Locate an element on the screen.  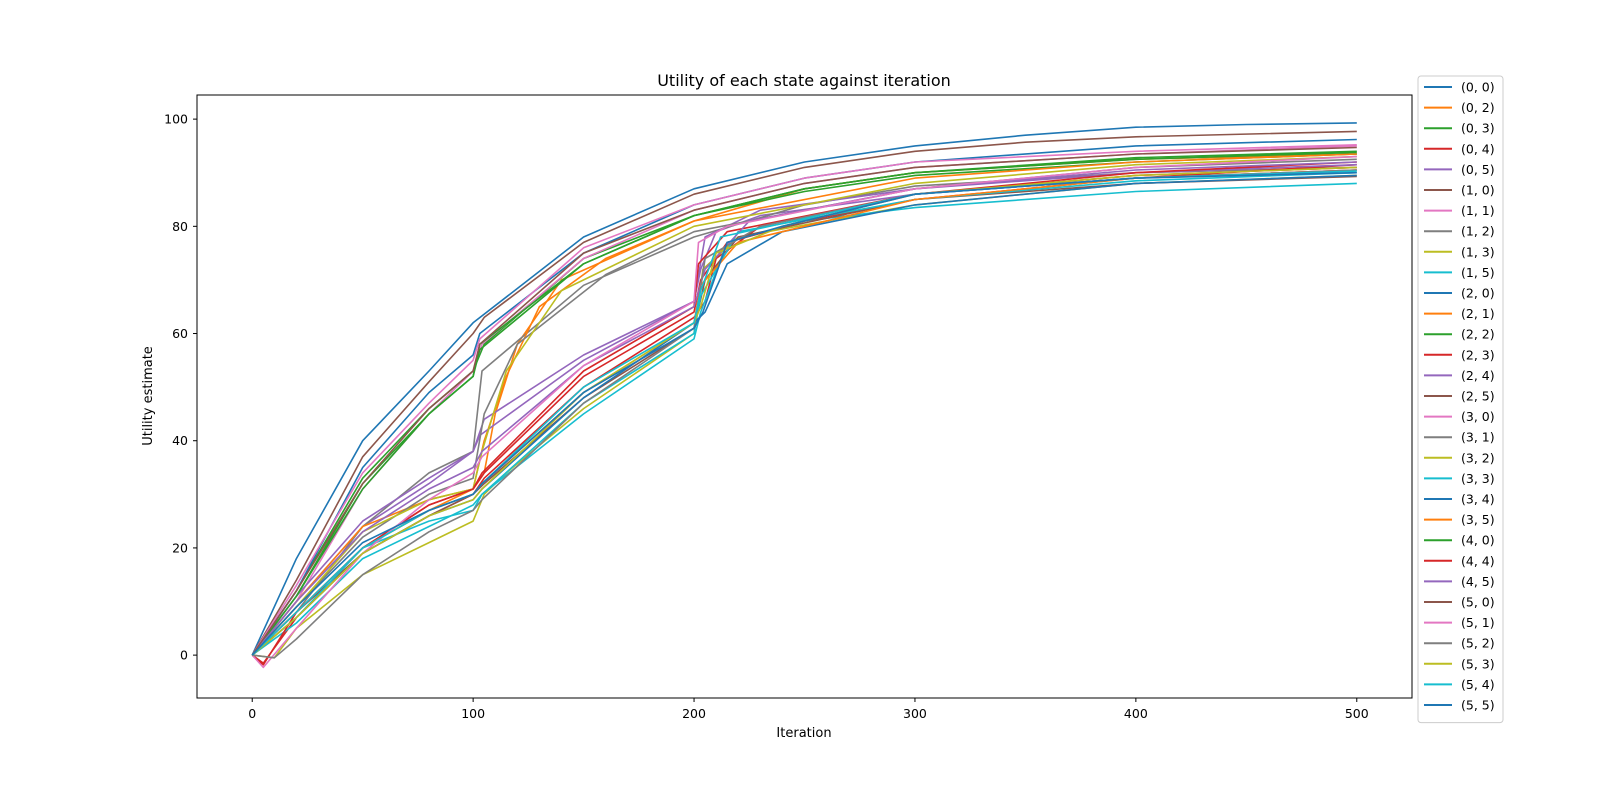
x-tick-label: 100 is located at coordinates (473, 713).